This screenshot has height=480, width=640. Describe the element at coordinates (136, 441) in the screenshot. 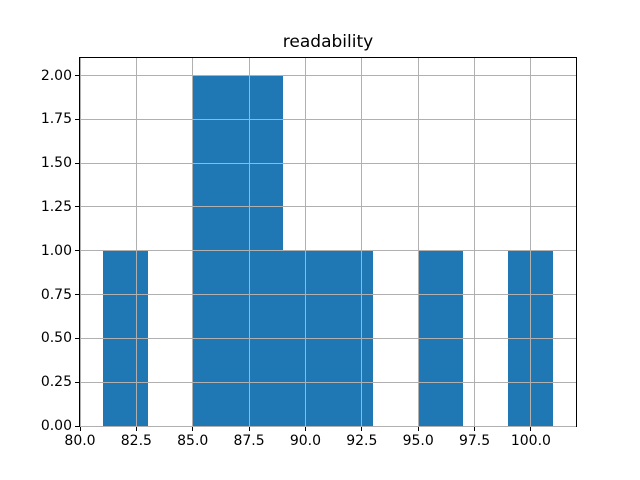

I see `x-tick-label: 82.5` at that location.